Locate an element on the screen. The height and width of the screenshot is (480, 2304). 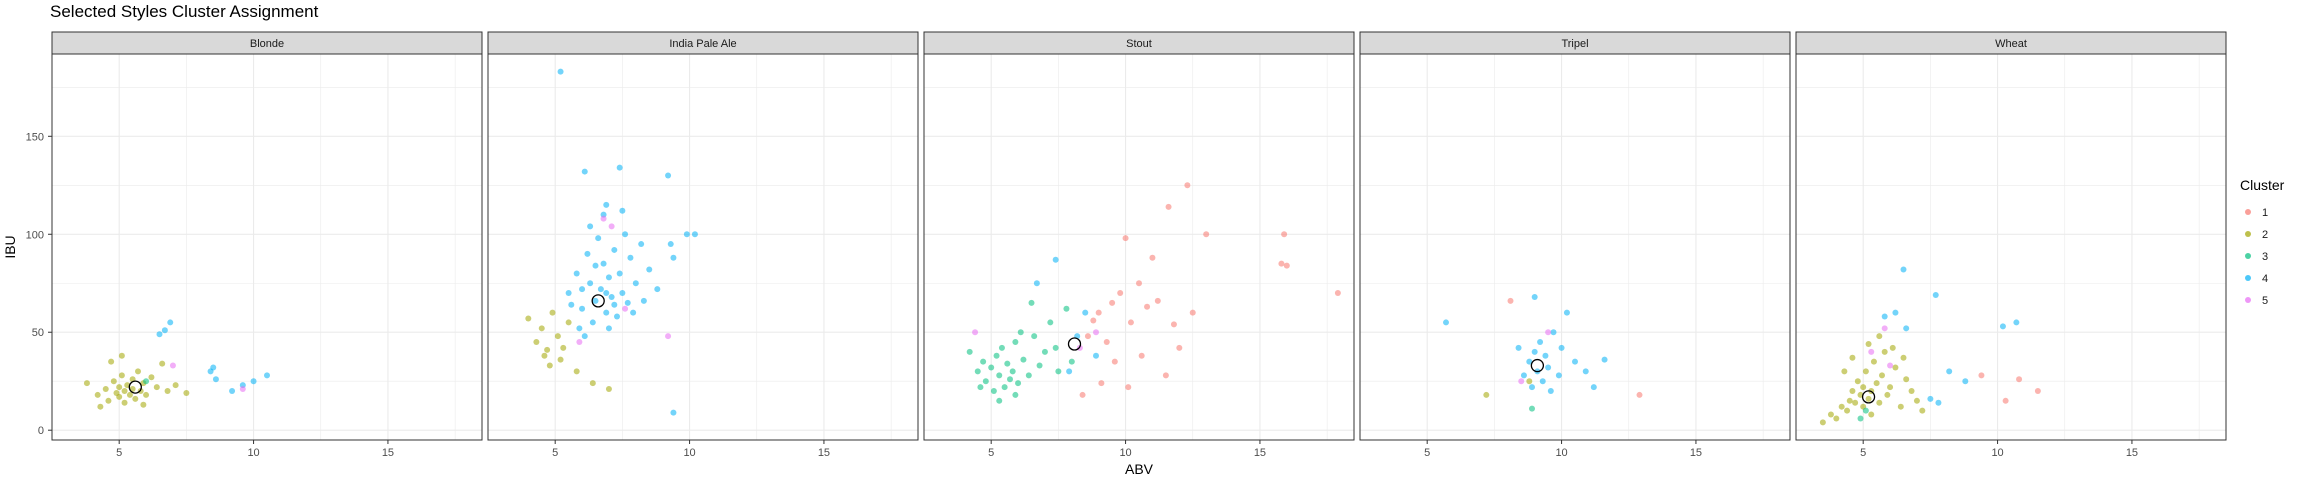
legend-title: Cluster is located at coordinates (2262, 185).